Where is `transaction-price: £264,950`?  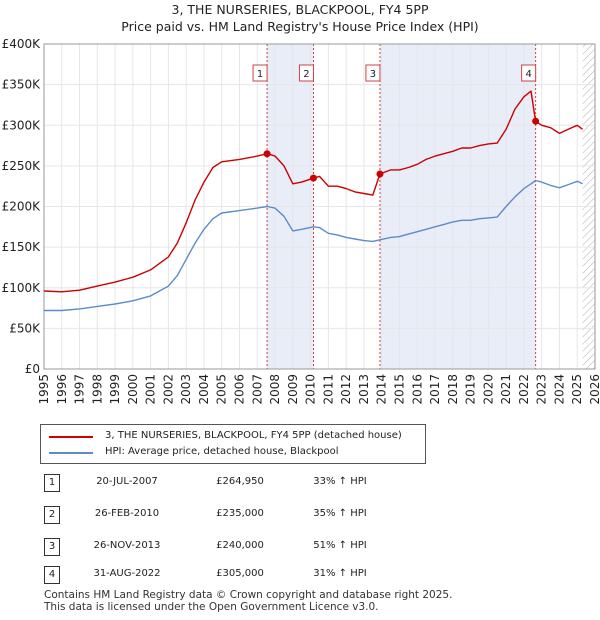
transaction-price: £264,950 is located at coordinates (240, 481).